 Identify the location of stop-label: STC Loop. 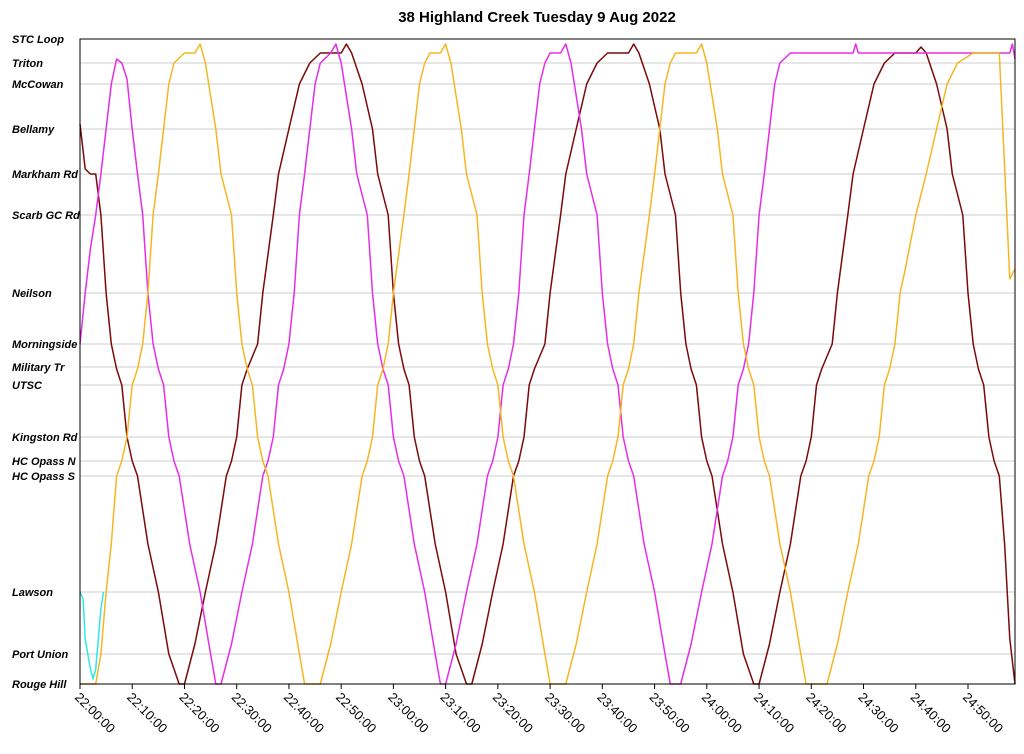
(38, 40).